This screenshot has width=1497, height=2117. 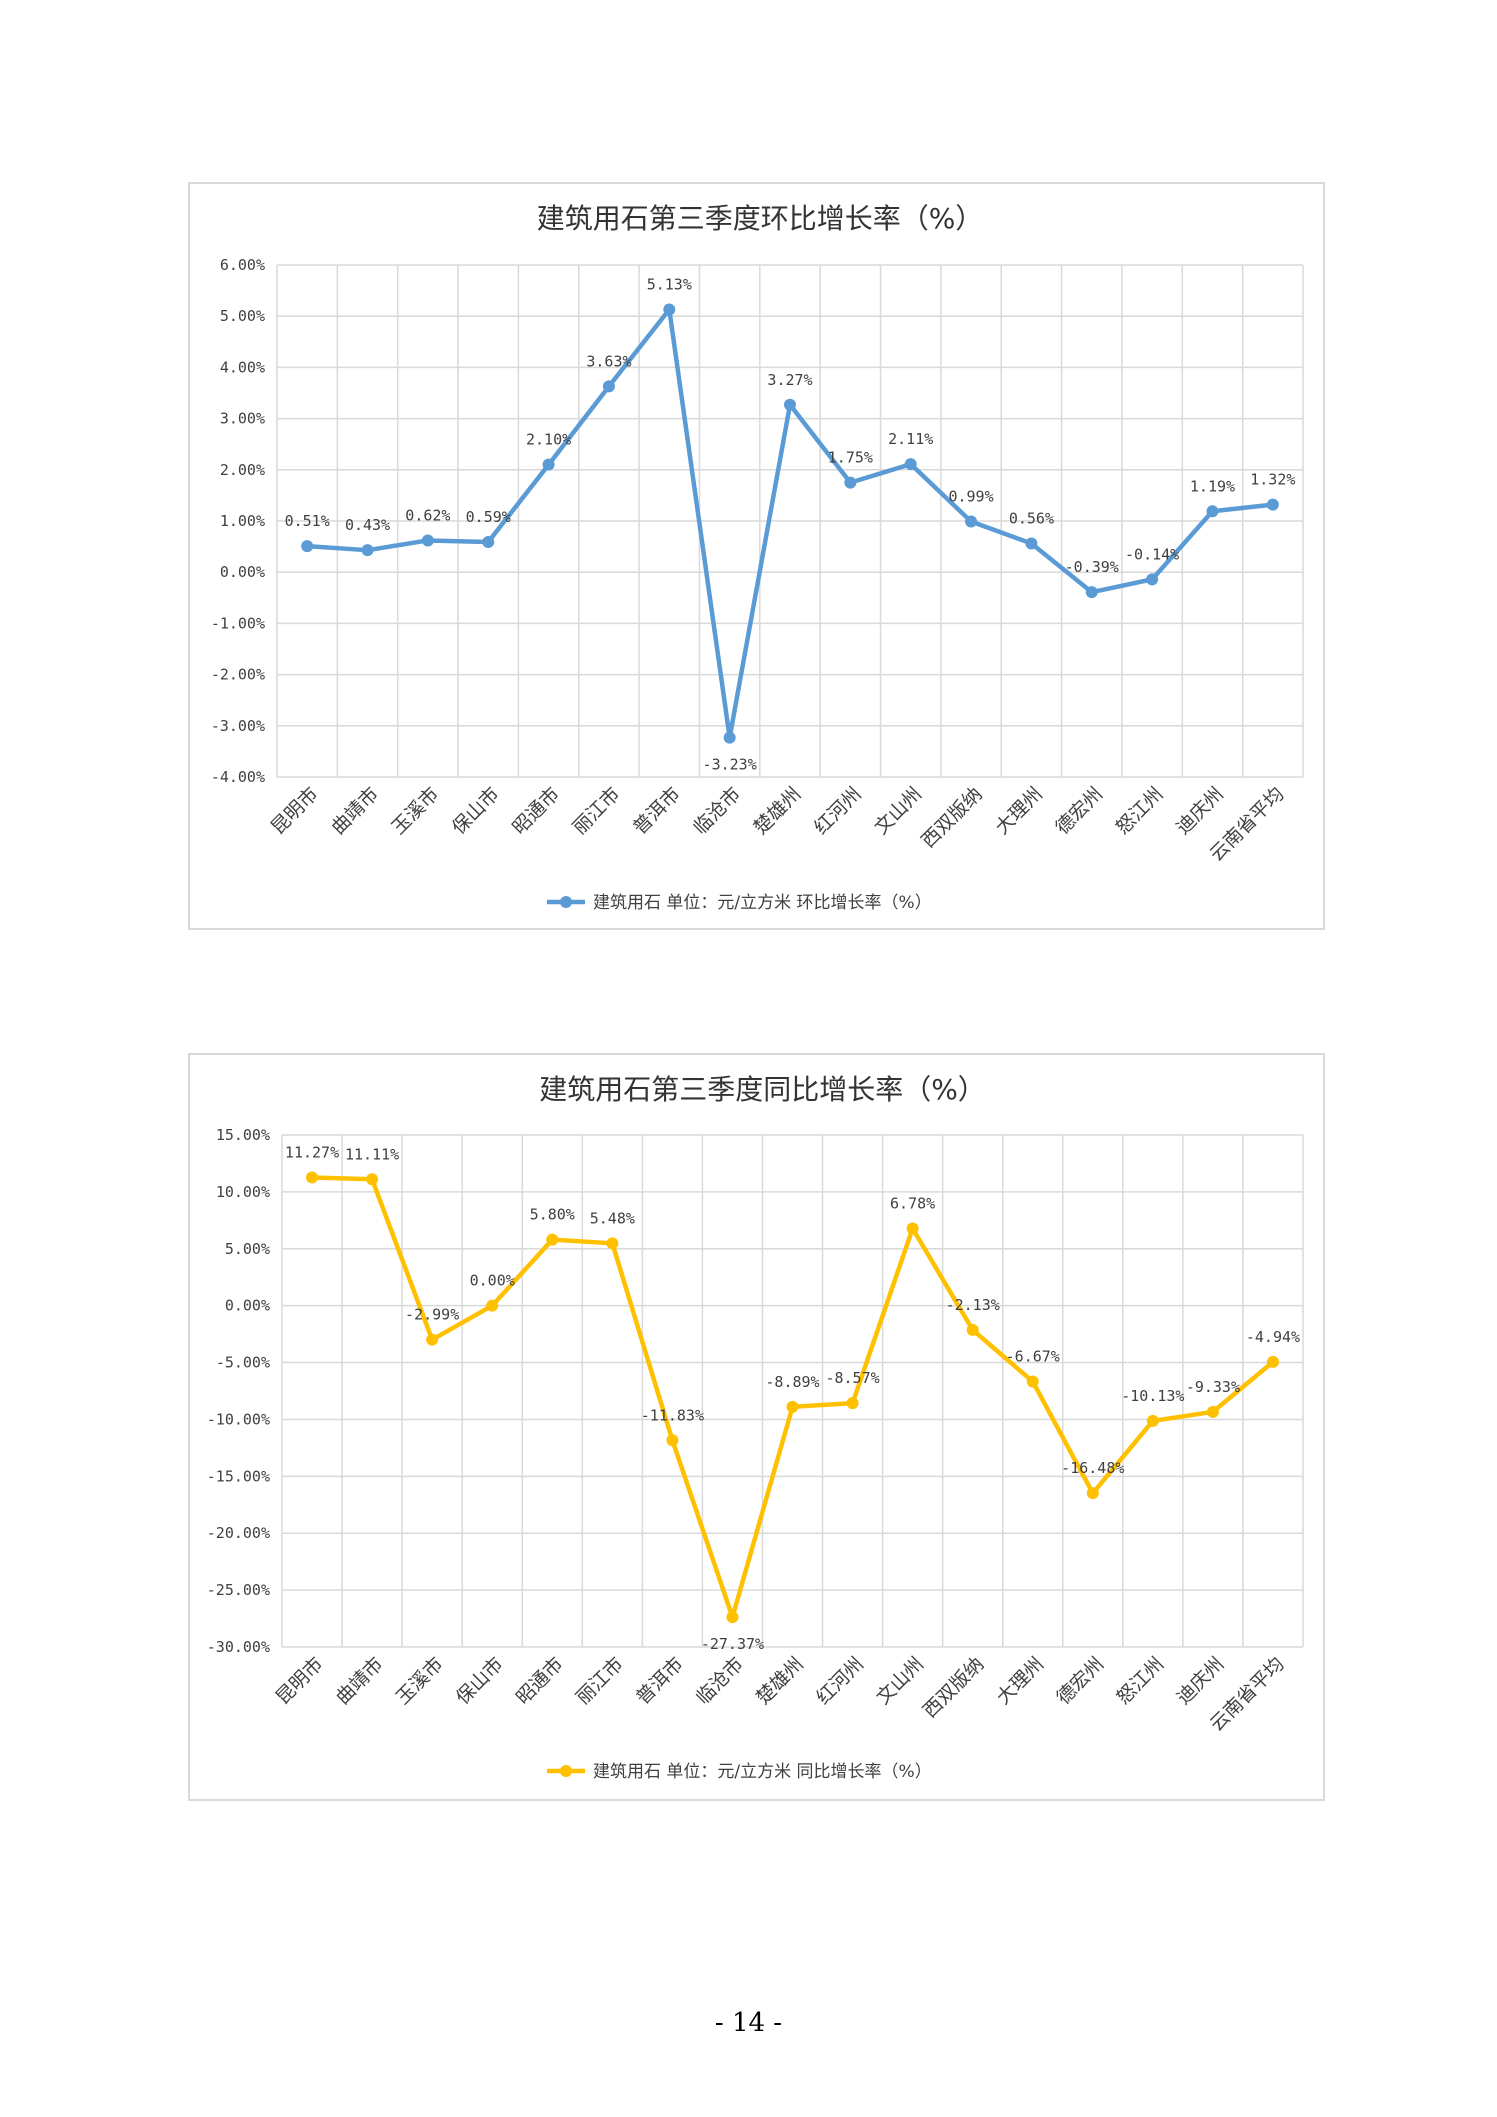 I want to click on y-tick-label: -30.00%, so click(x=238, y=1647).